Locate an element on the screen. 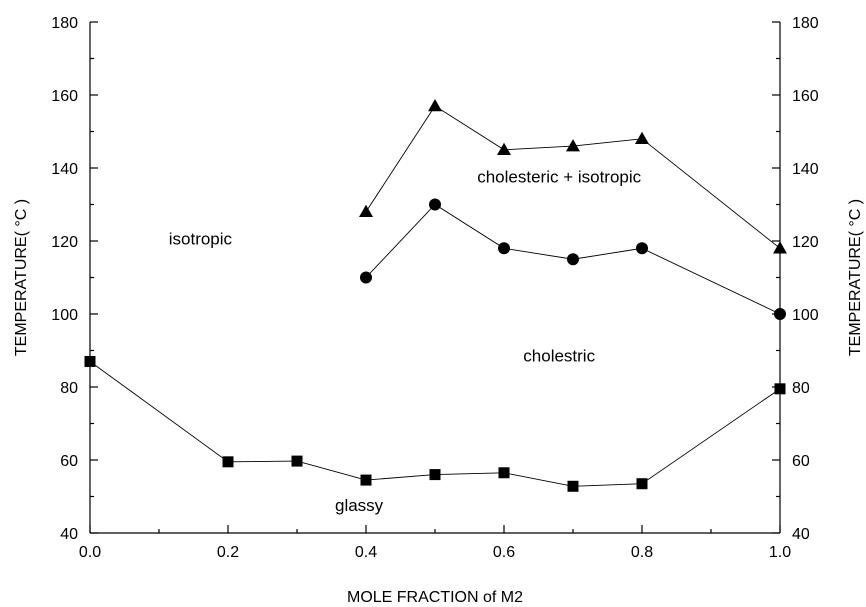 The height and width of the screenshot is (607, 866). x-axis-title: MOLE FRACTION of M2 is located at coordinates (435, 597).